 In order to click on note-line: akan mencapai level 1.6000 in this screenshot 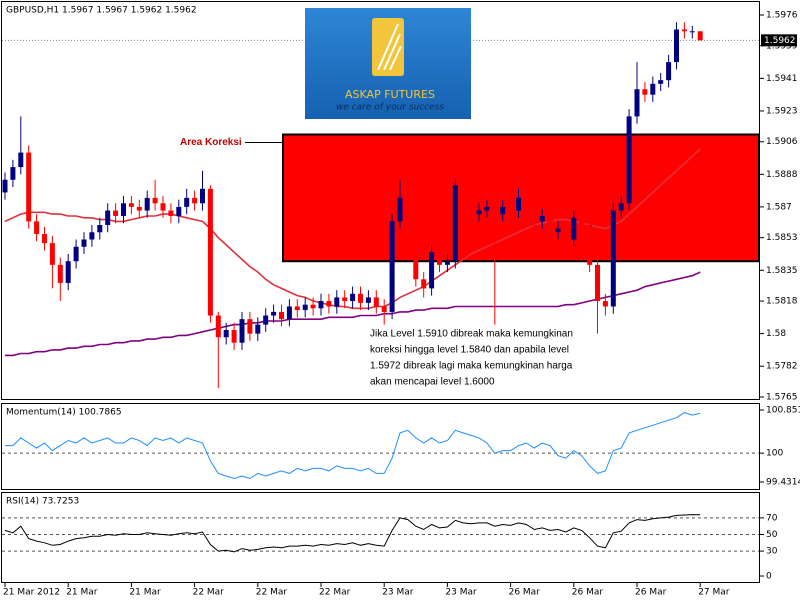, I will do `click(432, 382)`.